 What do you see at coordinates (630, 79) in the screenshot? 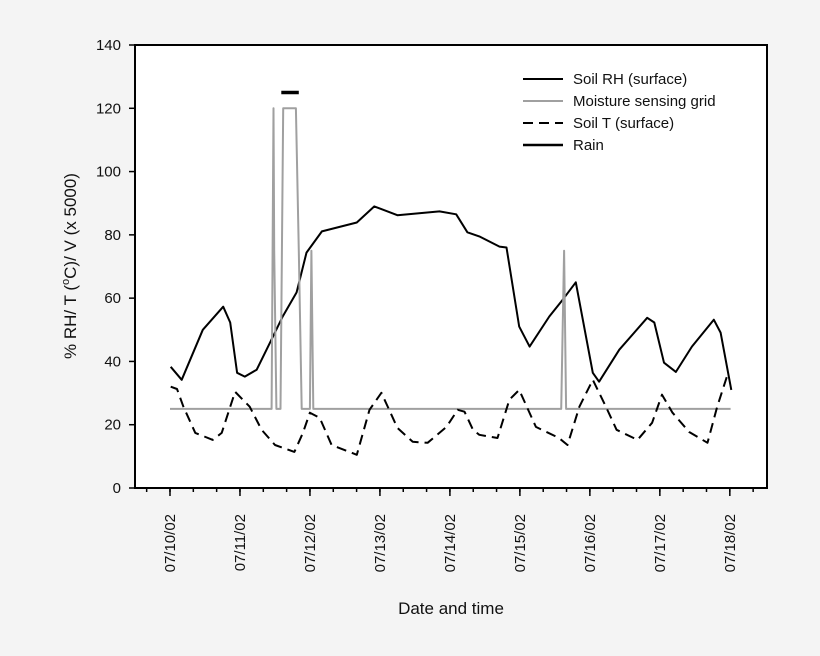
I see `legend-label: Soil RH (surface)` at bounding box center [630, 79].